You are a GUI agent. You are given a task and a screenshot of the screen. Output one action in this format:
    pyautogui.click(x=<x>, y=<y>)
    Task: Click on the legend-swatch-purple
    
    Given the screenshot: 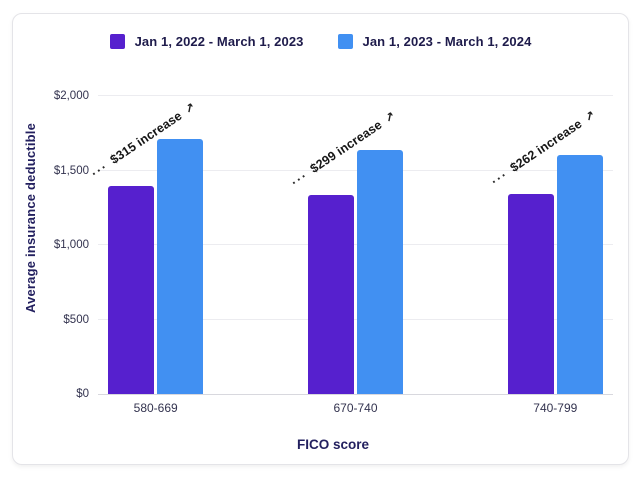 What is the action you would take?
    pyautogui.click(x=117, y=41)
    